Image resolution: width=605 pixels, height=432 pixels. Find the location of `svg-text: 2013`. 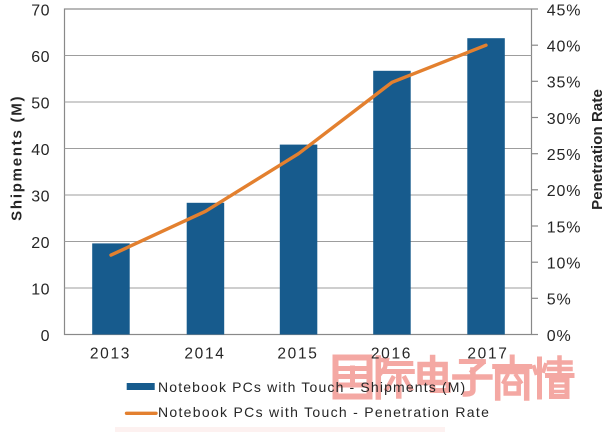

svg-text: 2013 is located at coordinates (110, 354).